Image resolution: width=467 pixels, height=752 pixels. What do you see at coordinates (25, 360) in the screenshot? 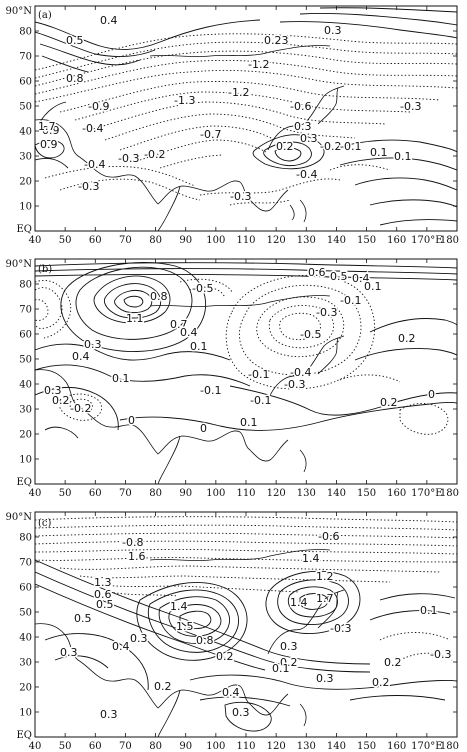
I see `lat-label: 50` at bounding box center [25, 360].